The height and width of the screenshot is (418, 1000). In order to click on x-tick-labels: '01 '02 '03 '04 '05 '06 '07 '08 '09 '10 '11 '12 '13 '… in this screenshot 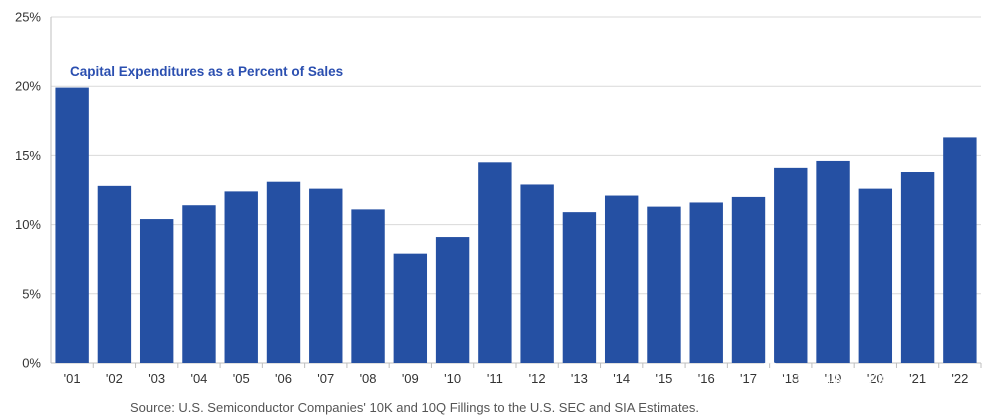, I will do `click(516, 378)`.